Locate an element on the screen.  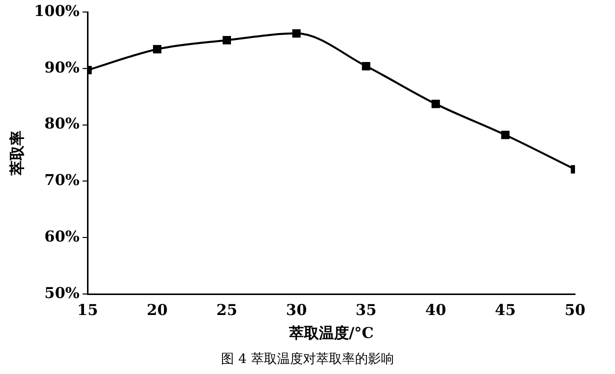
x-axis-title: 萃取温度/°C is located at coordinates (331, 333).